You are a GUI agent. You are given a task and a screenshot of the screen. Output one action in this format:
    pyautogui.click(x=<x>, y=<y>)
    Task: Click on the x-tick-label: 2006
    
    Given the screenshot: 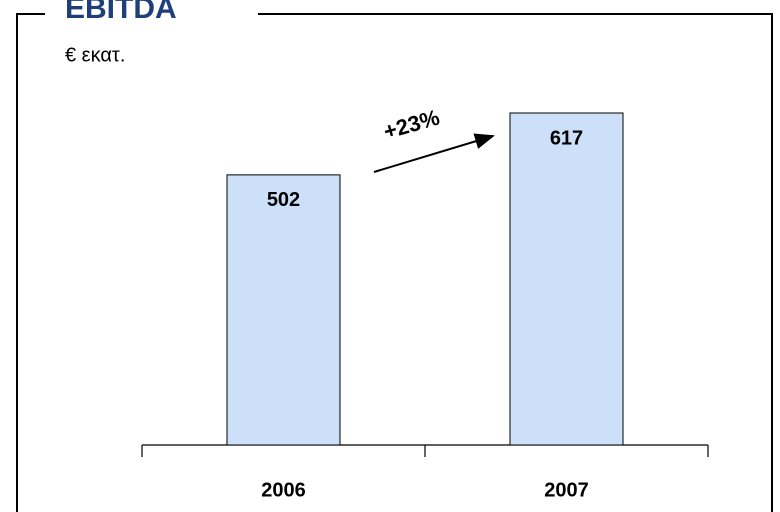 What is the action you would take?
    pyautogui.click(x=283, y=490)
    